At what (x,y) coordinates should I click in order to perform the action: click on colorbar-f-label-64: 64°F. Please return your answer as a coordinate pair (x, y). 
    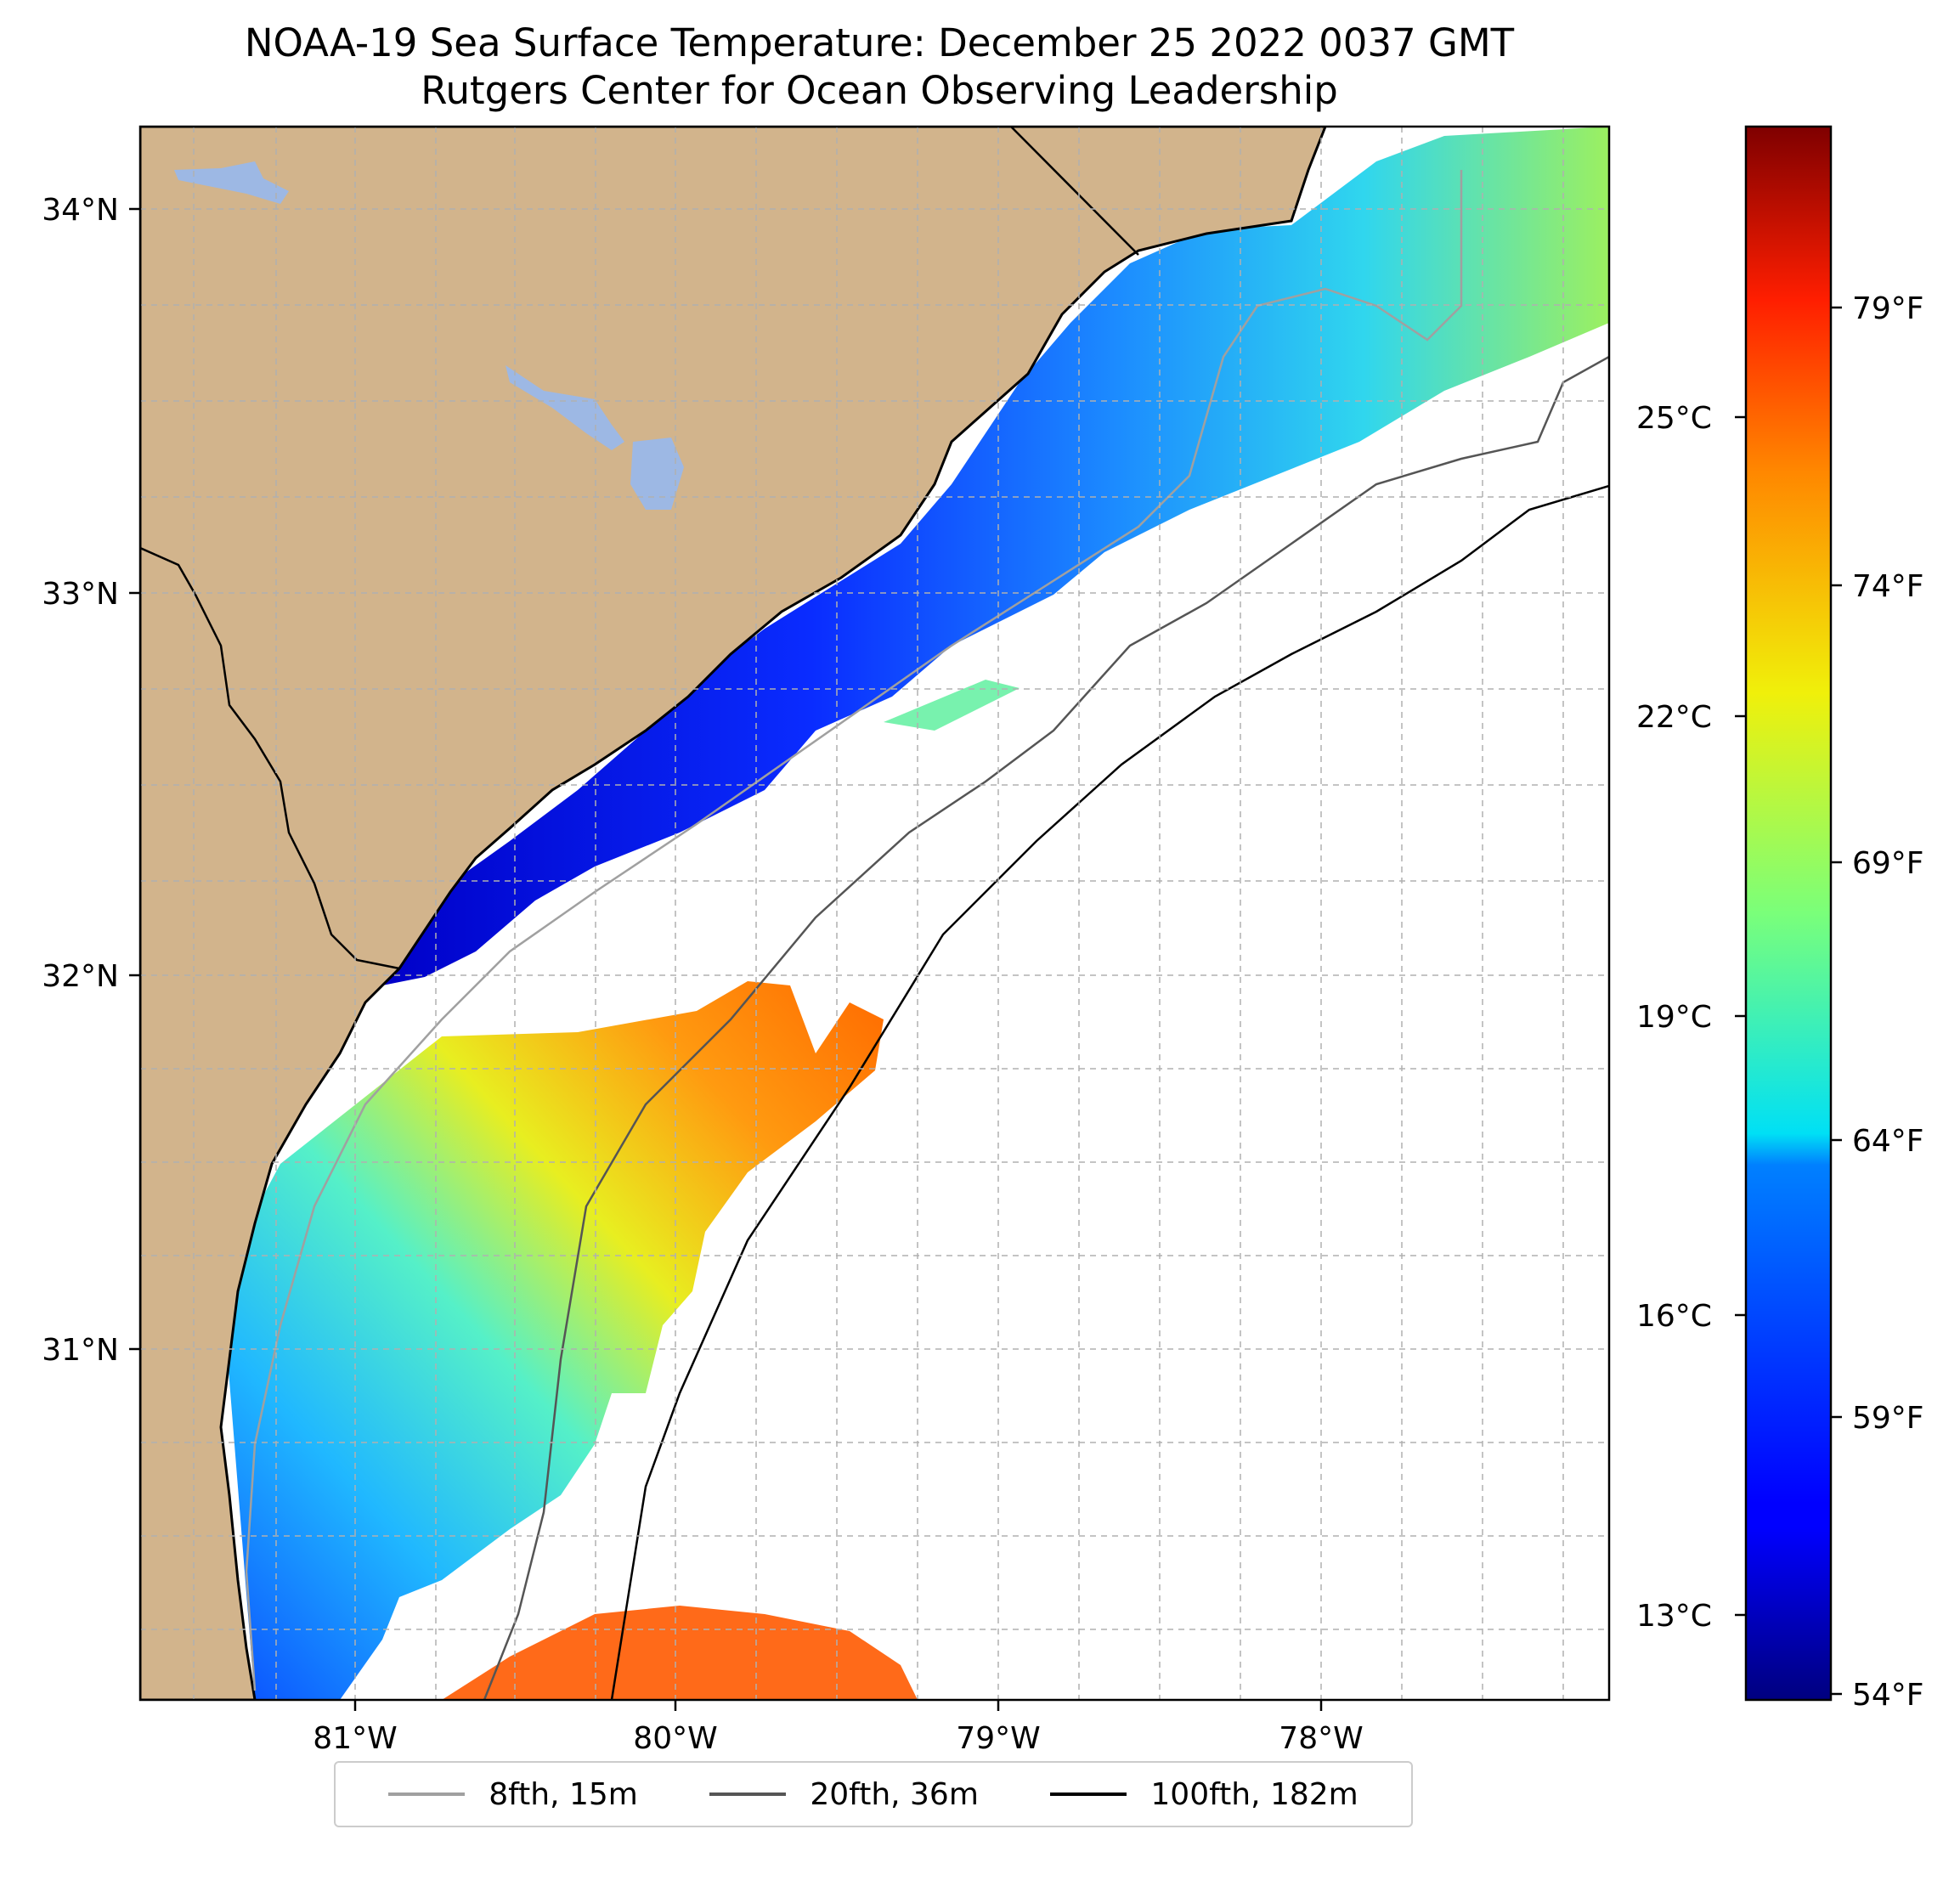
    Looking at the image, I should click on (1888, 1141).